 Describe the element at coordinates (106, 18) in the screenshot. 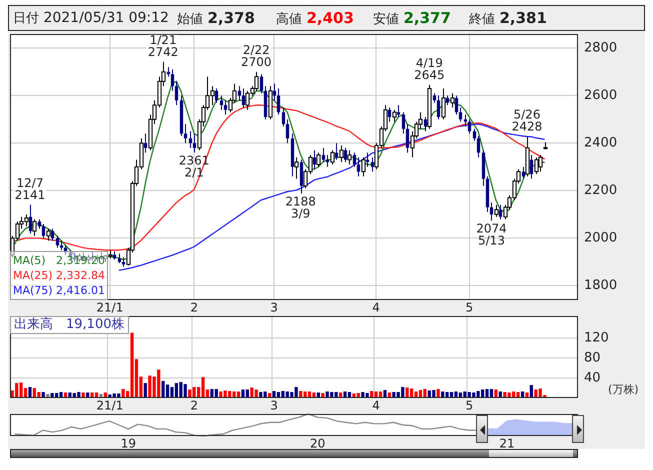

I see `text: 2021/05/31 09:12` at that location.